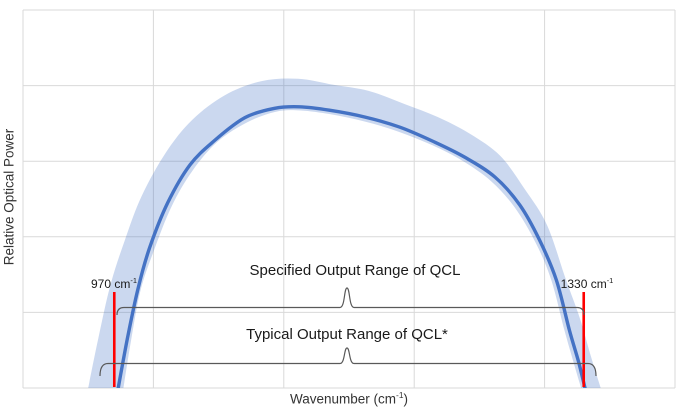 This screenshot has width=686, height=410. I want to click on marker-label-1330-superscript: -1, so click(610, 280).